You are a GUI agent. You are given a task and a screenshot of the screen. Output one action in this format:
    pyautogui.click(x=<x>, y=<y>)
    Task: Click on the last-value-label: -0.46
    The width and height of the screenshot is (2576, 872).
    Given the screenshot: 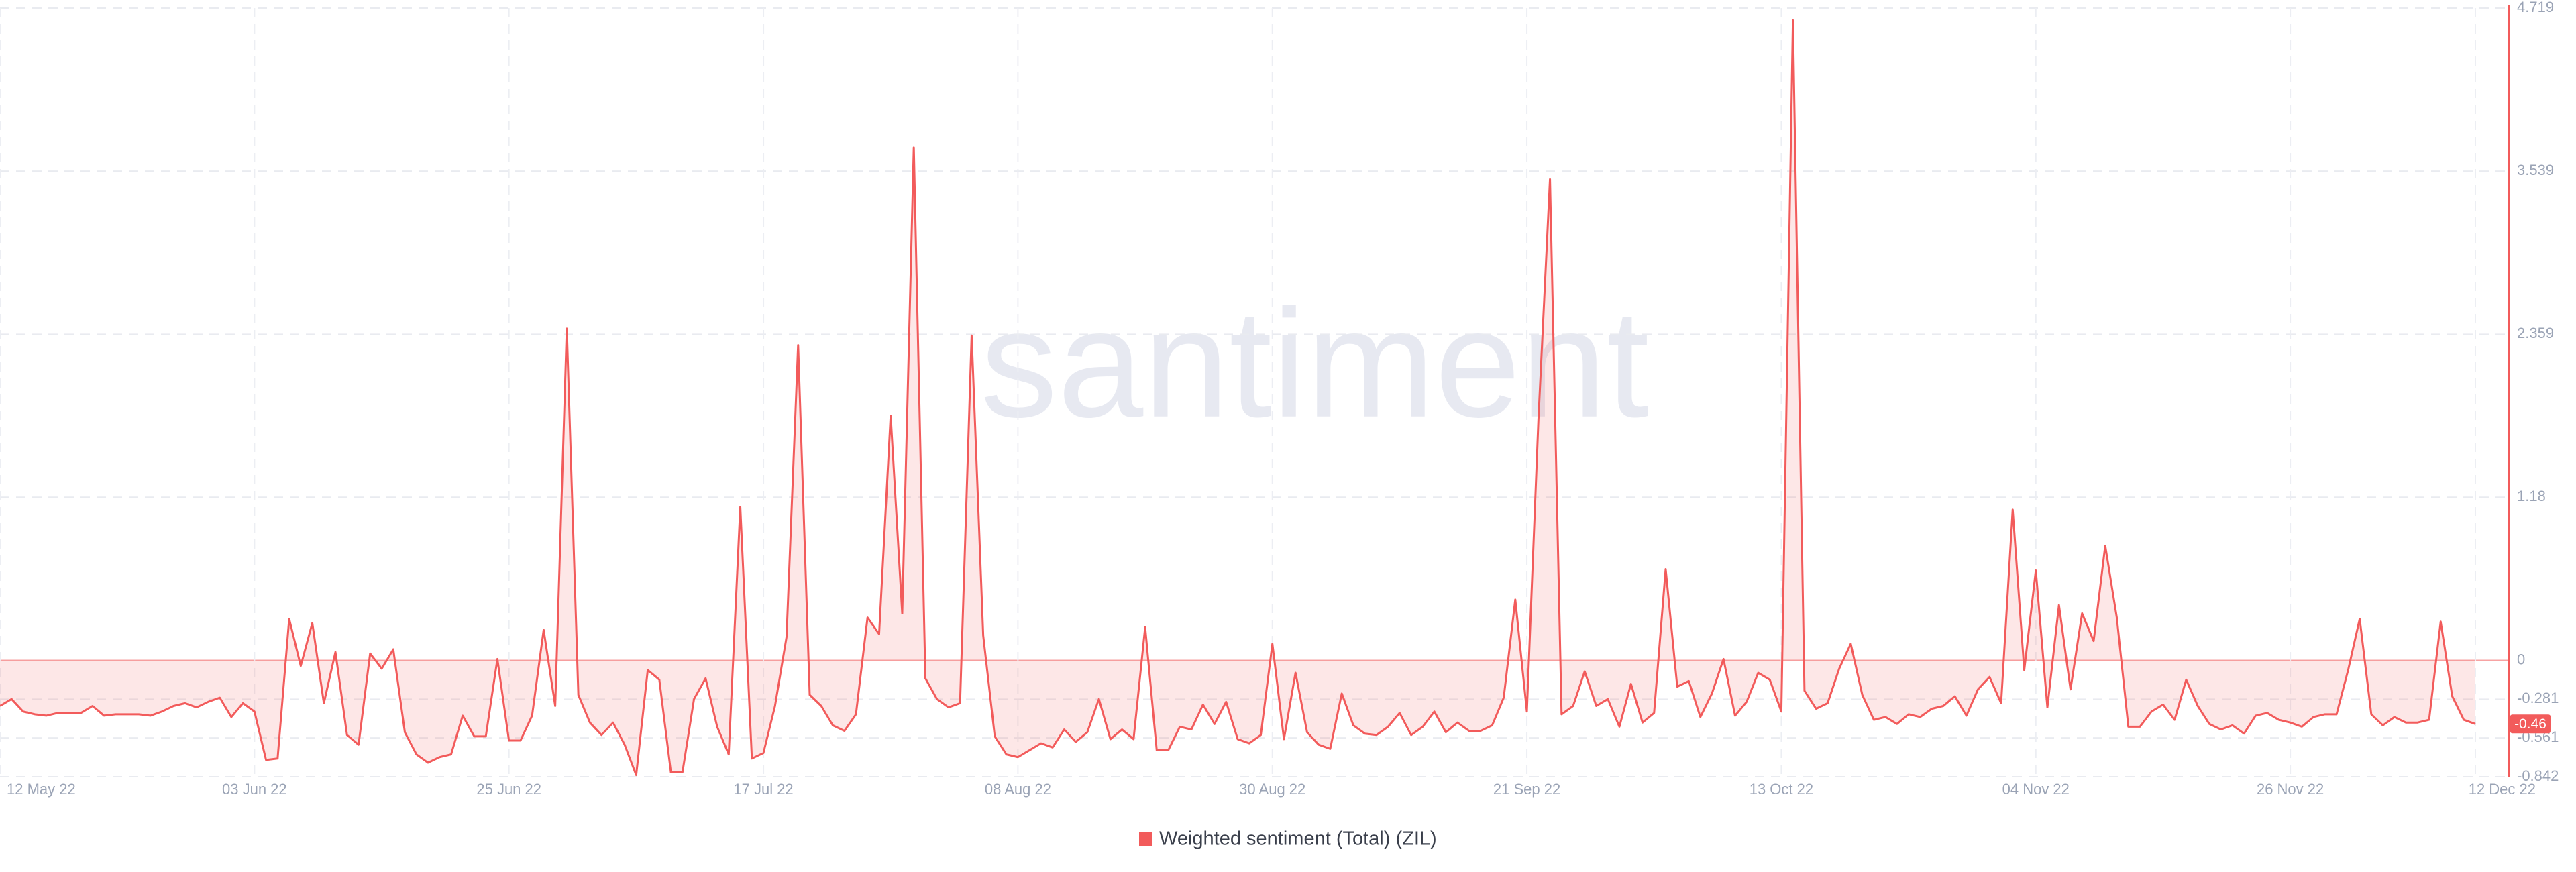 What is the action you would take?
    pyautogui.click(x=2530, y=724)
    